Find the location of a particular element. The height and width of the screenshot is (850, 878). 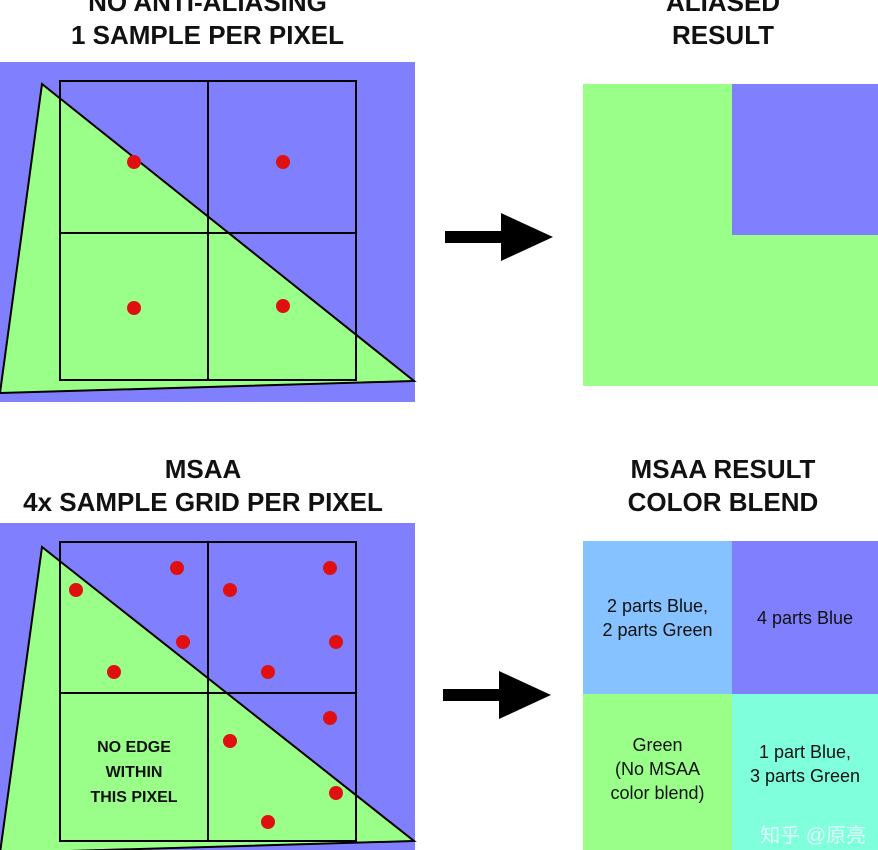

blend-cell-blue is located at coordinates (805, 617).